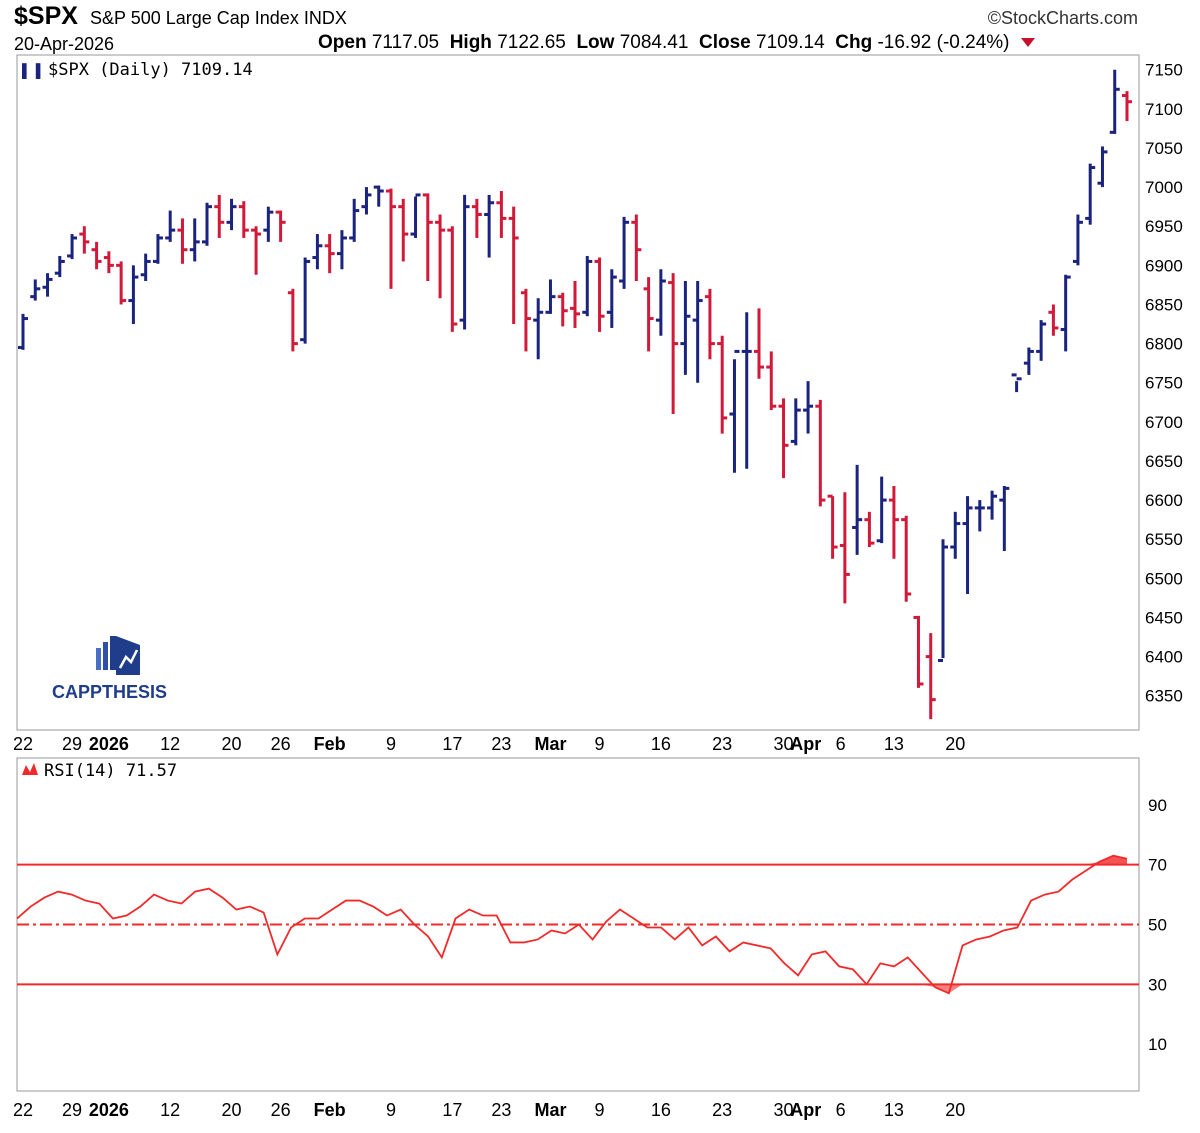  I want to click on price-y-tick-label: 6600, so click(1164, 500).